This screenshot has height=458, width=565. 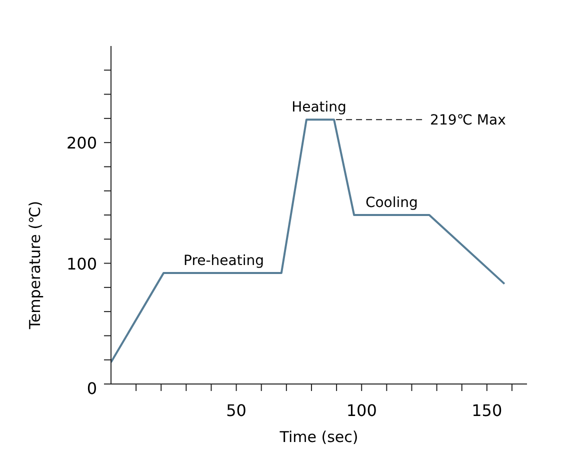 What do you see at coordinates (319, 108) in the screenshot?
I see `annotation: Heating` at bounding box center [319, 108].